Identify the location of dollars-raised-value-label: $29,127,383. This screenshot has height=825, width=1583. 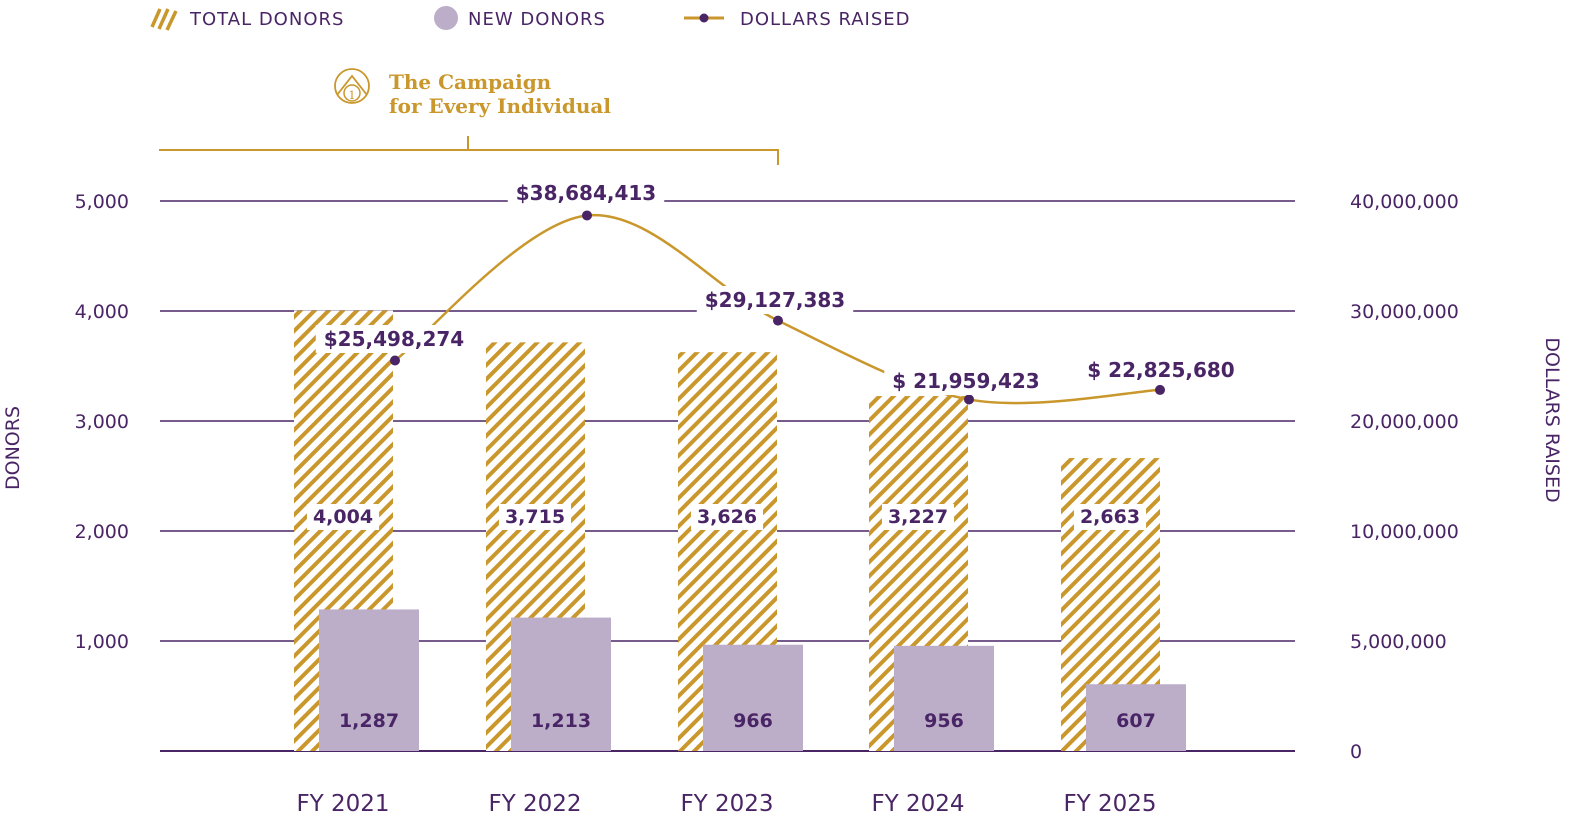
(775, 300).